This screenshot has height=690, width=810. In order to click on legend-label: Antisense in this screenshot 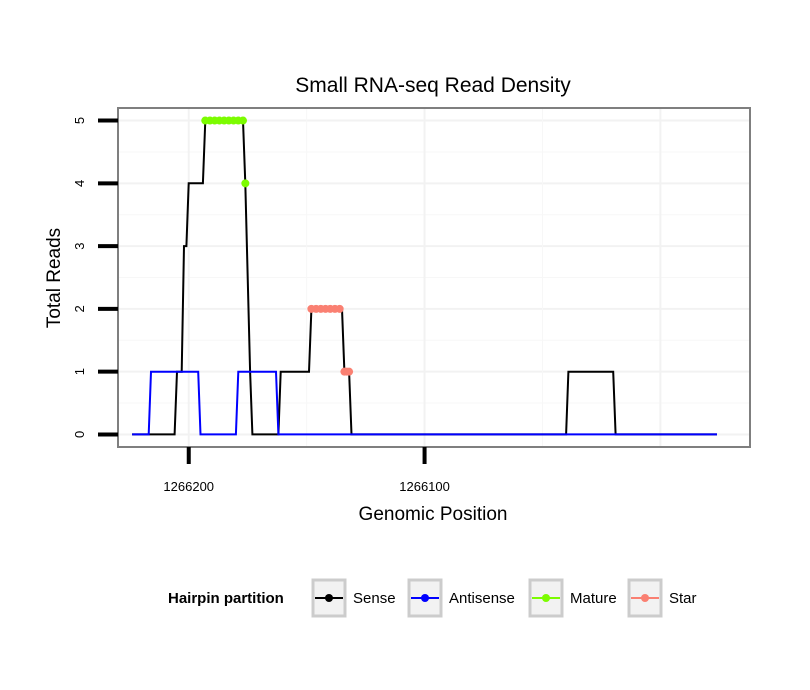, I will do `click(482, 598)`.